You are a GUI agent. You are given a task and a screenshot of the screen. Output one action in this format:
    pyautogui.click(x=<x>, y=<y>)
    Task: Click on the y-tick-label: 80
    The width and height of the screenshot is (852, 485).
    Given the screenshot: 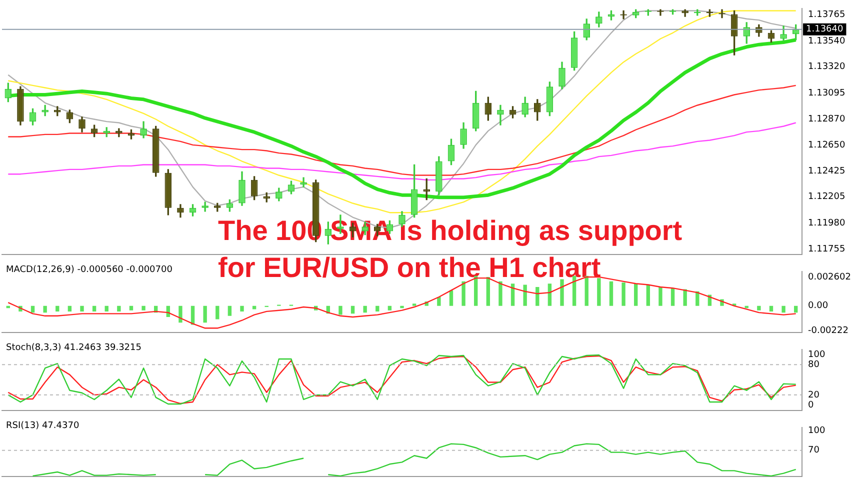 What is the action you would take?
    pyautogui.click(x=814, y=365)
    